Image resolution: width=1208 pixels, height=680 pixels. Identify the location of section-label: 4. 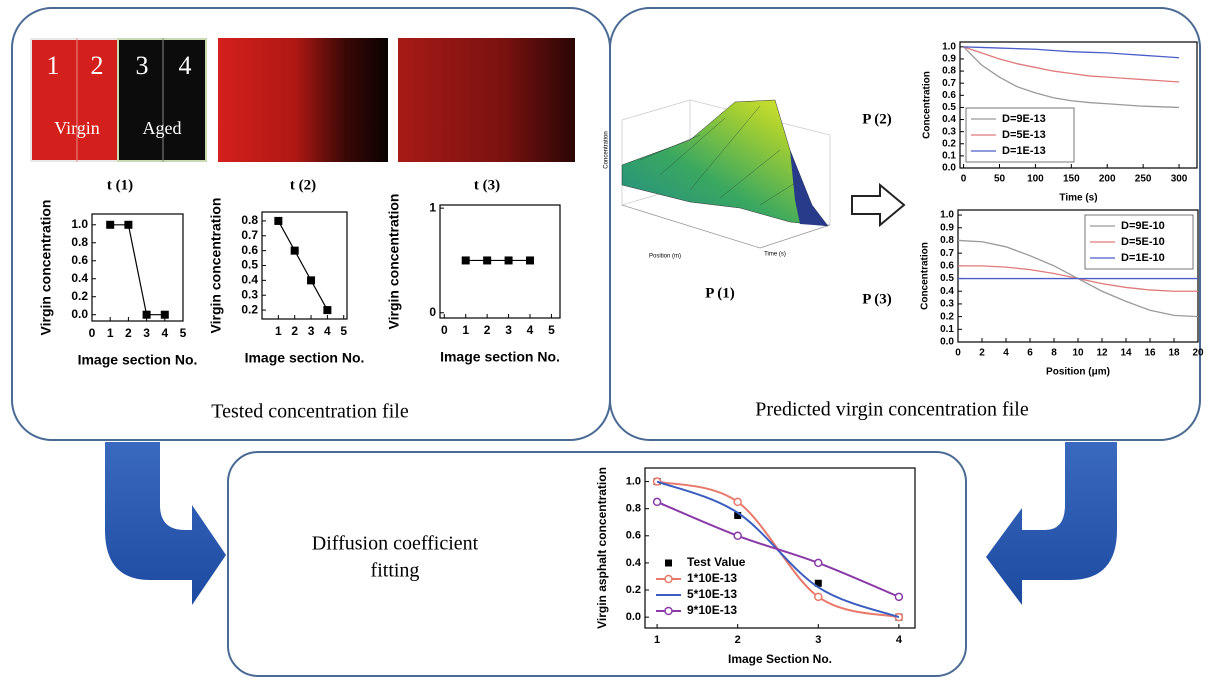
(185, 65).